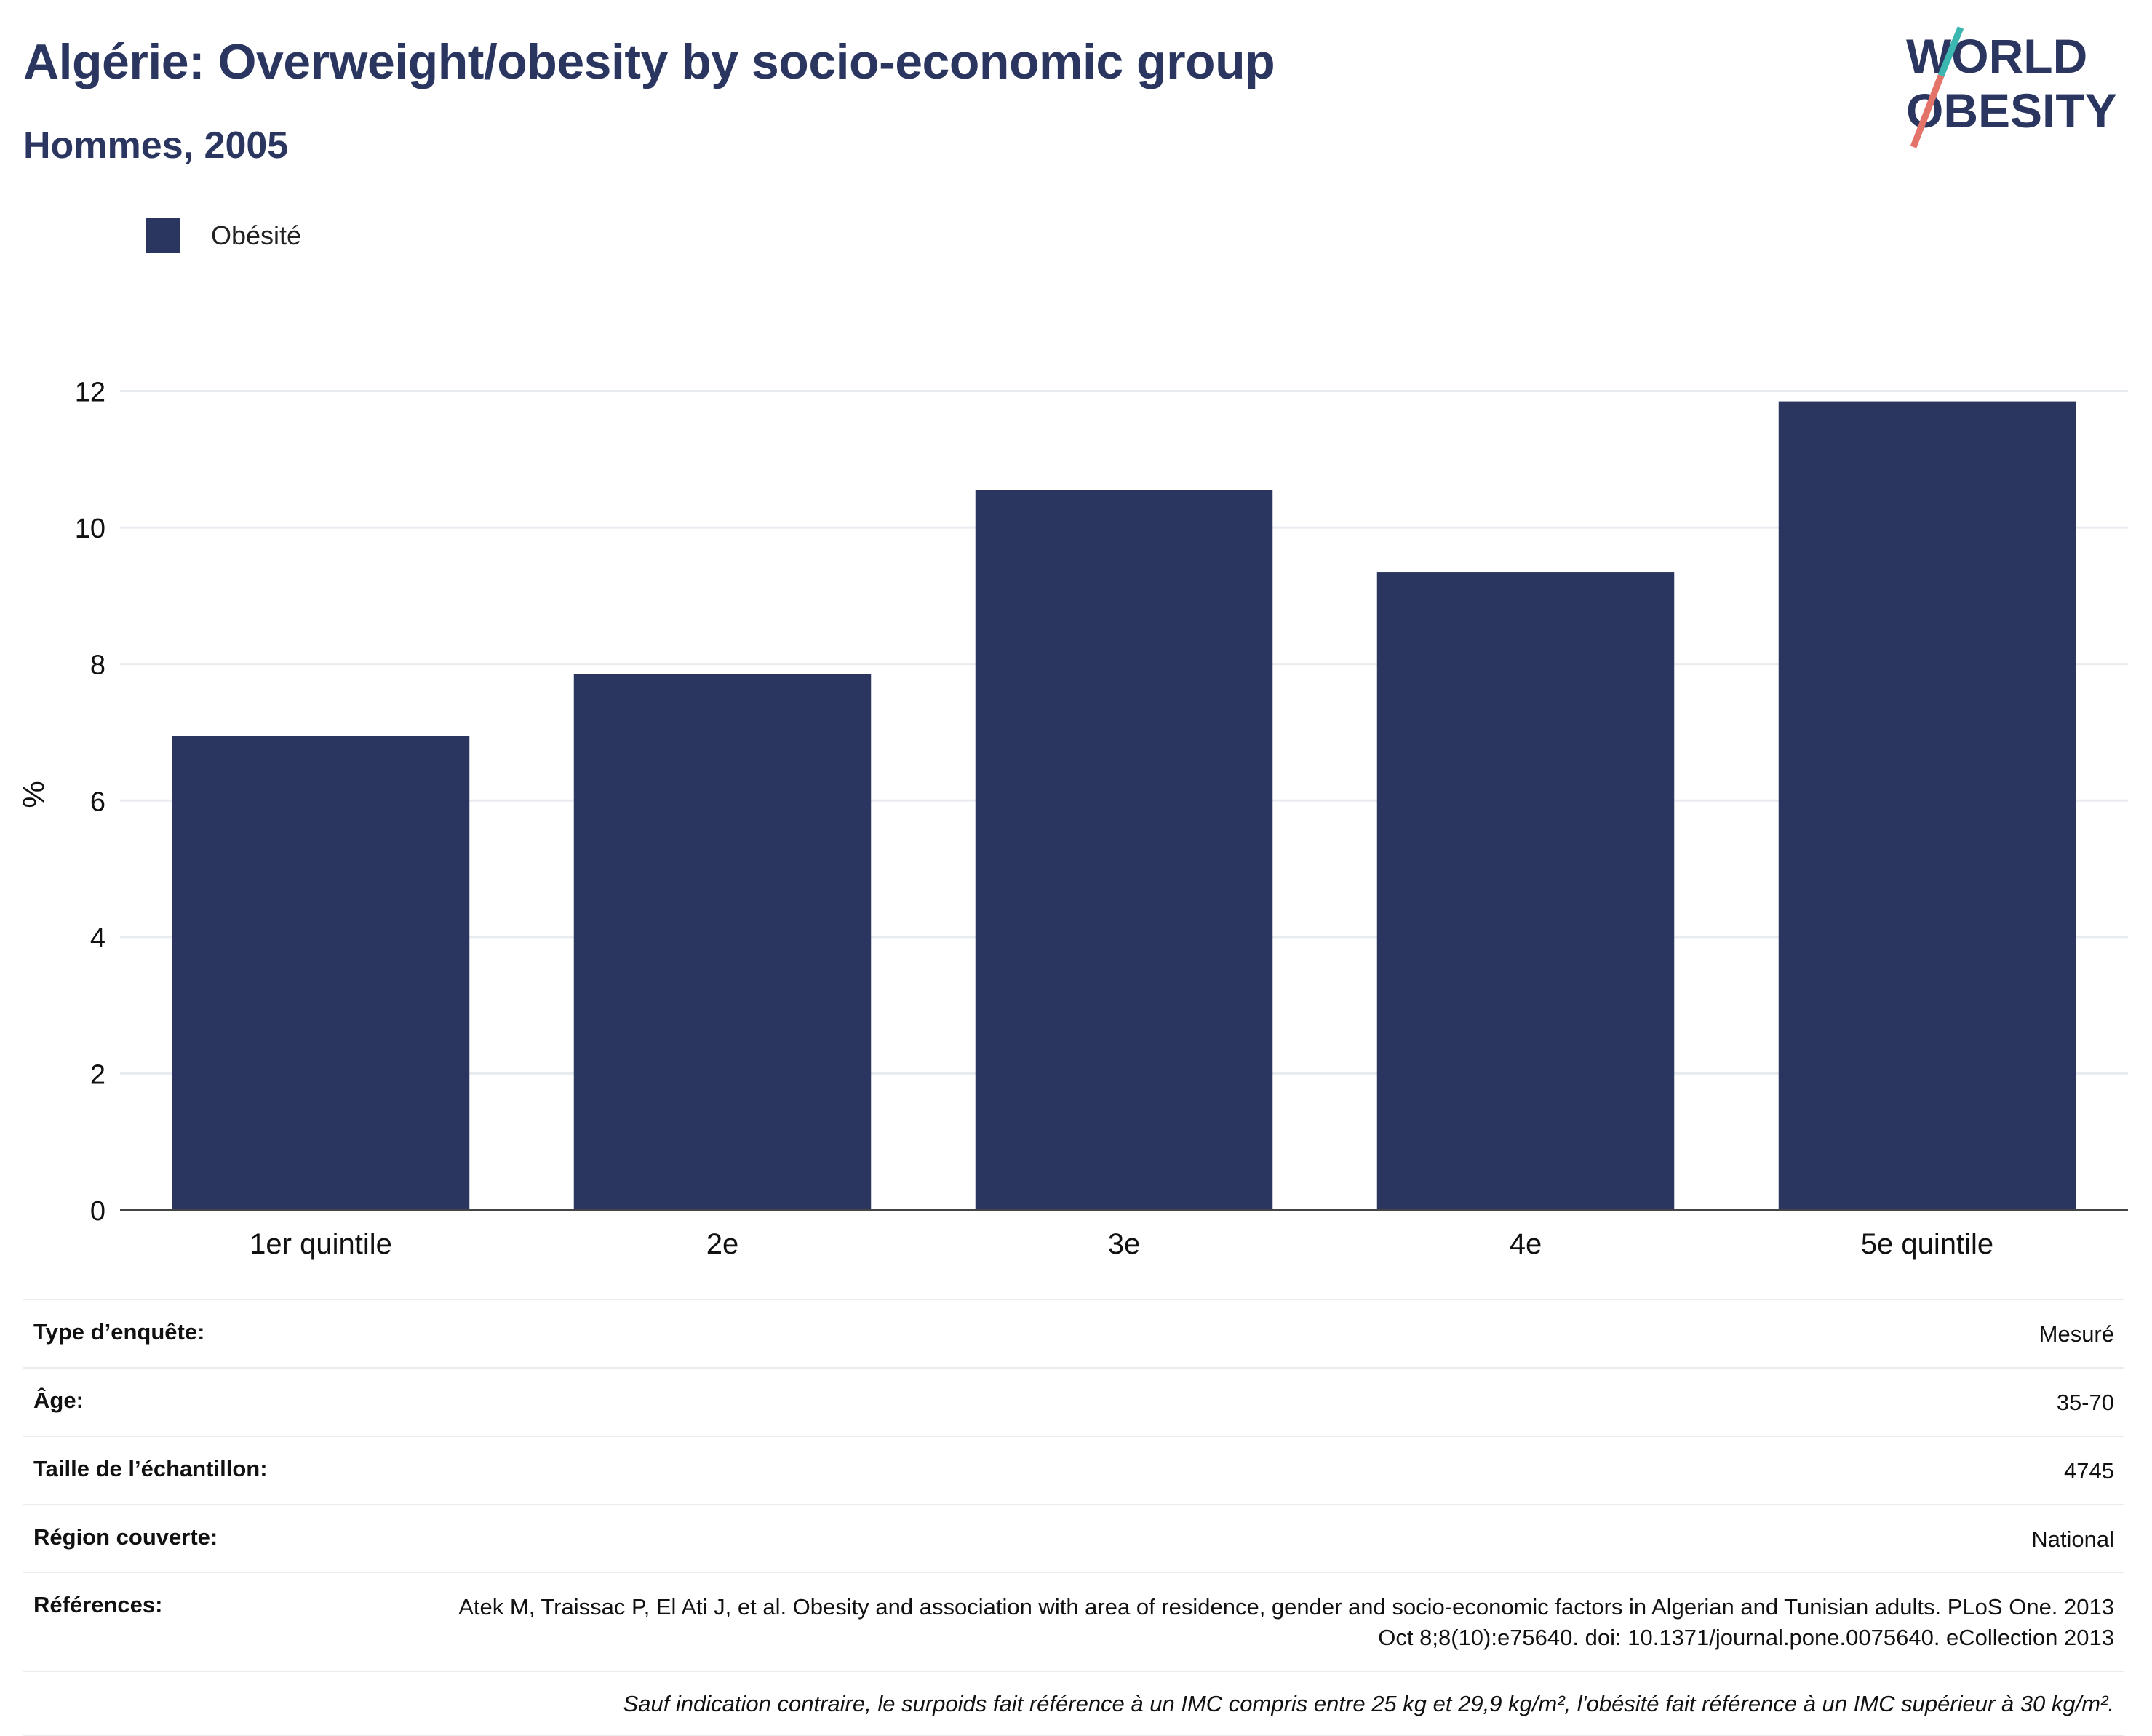 Image resolution: width=2152 pixels, height=1736 pixels. What do you see at coordinates (2011, 111) in the screenshot?
I see `svg-text: OBESITY` at bounding box center [2011, 111].